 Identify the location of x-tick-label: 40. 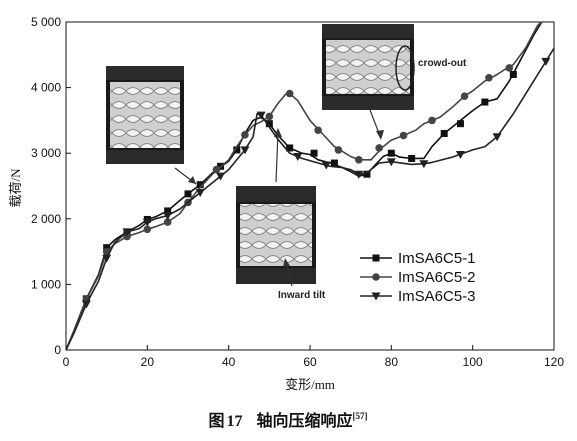
(229, 362).